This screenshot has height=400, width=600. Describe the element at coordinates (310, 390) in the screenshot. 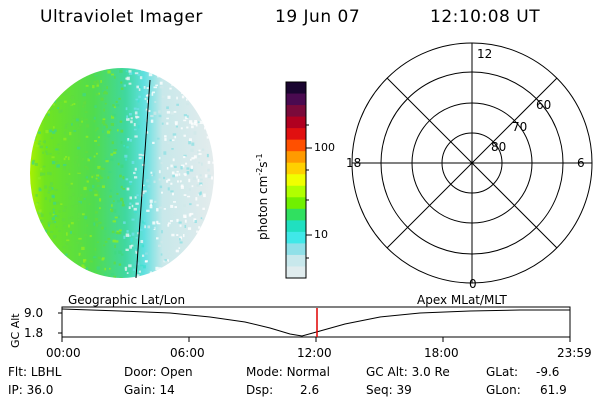

I see `dsp-value: 2.6` at that location.